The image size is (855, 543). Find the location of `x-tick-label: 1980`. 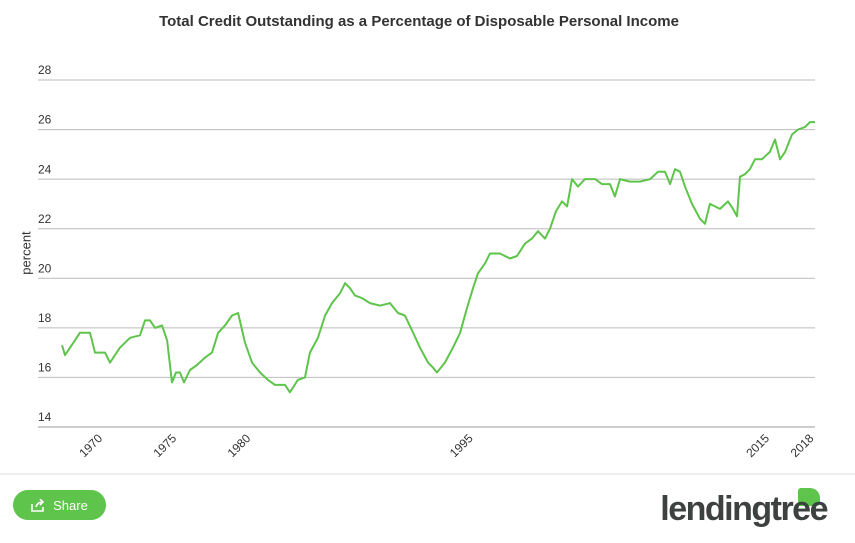

x-tick-label: 1980 is located at coordinates (239, 445).